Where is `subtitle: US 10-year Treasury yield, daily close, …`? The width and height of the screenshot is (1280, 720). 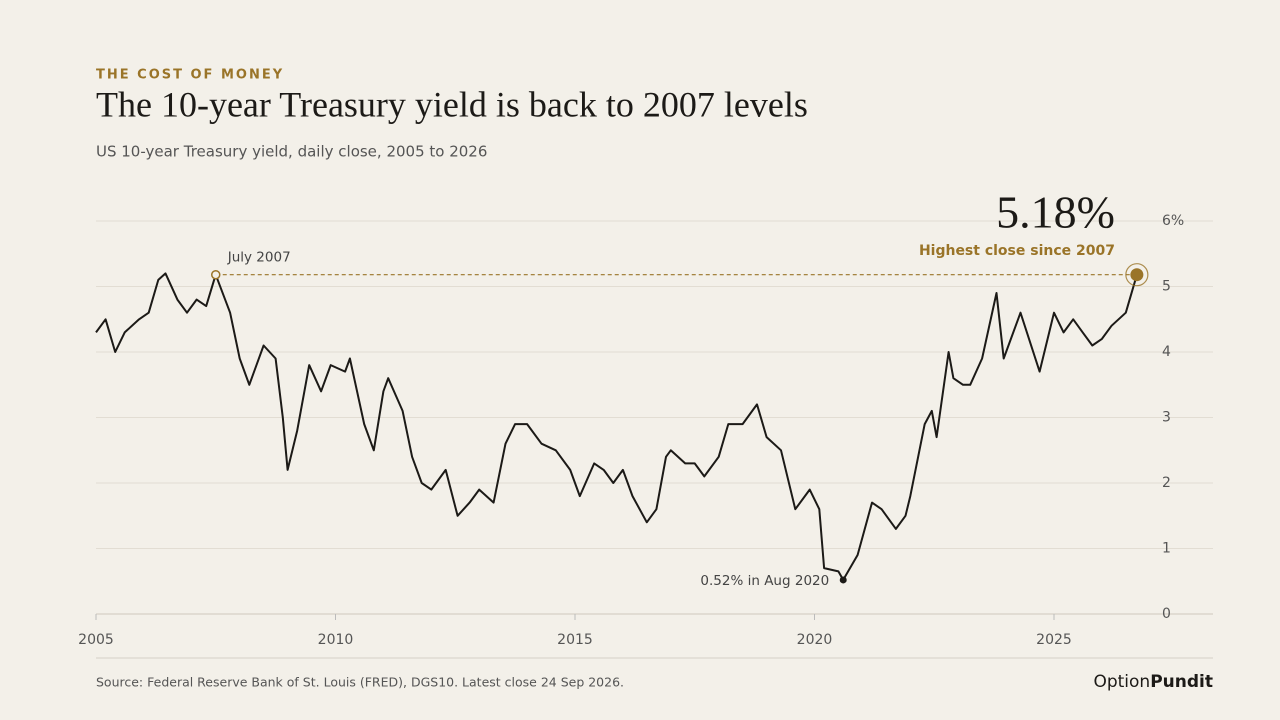 subtitle: US 10-year Treasury yield, daily close, … is located at coordinates (291, 152).